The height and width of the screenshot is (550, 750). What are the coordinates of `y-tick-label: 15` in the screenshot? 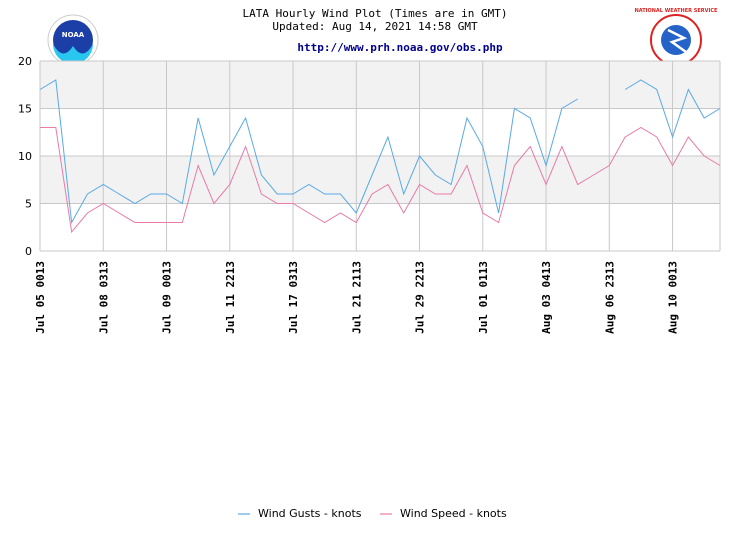 It's located at (25, 109).